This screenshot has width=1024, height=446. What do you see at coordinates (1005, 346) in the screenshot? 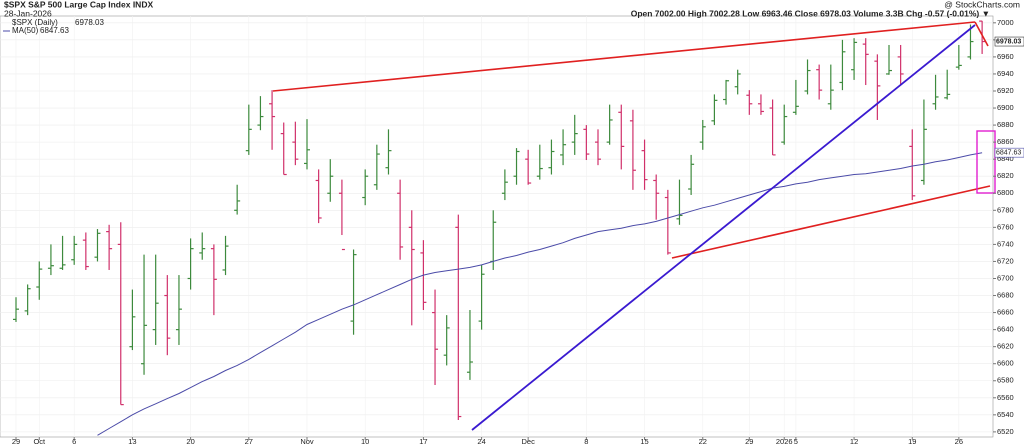
I see `y-tick-label: 6620` at bounding box center [1005, 346].